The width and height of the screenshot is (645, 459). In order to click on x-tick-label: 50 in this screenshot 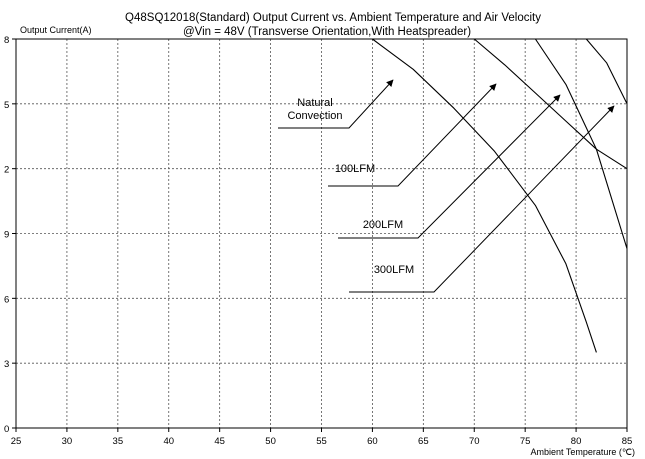, I will do `click(270, 441)`.